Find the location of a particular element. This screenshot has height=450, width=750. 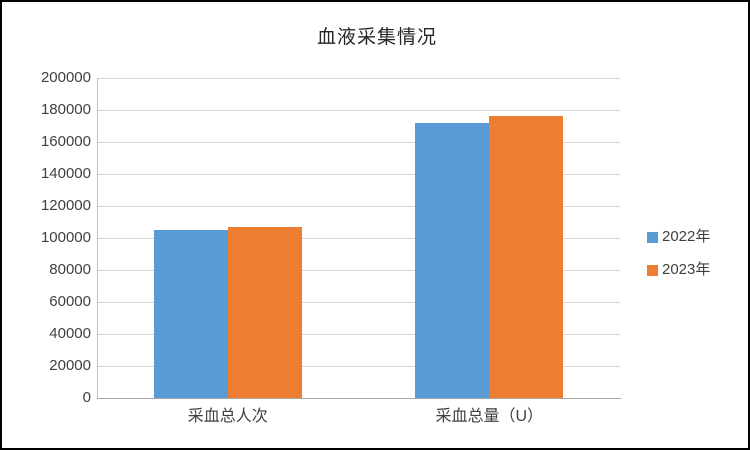

x-axis-line is located at coordinates (359, 398).